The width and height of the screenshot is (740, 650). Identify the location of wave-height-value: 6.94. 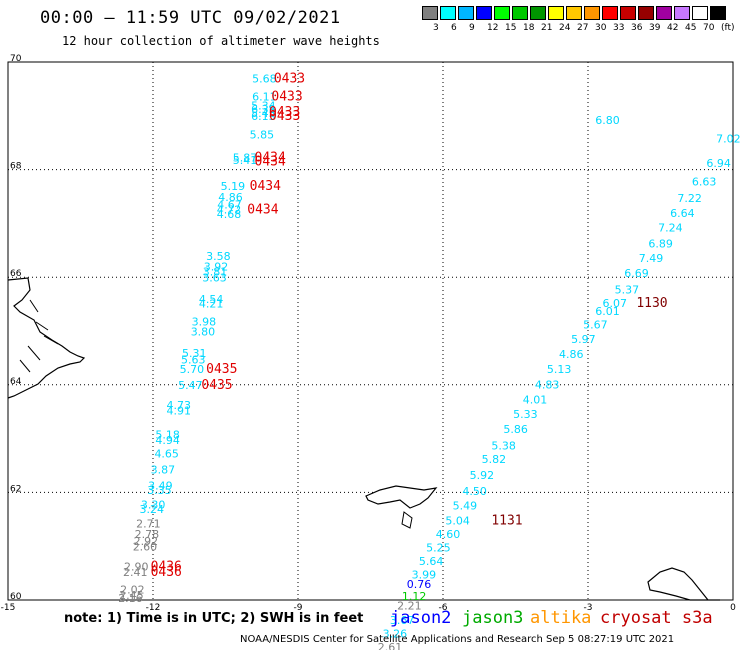
(718, 163).